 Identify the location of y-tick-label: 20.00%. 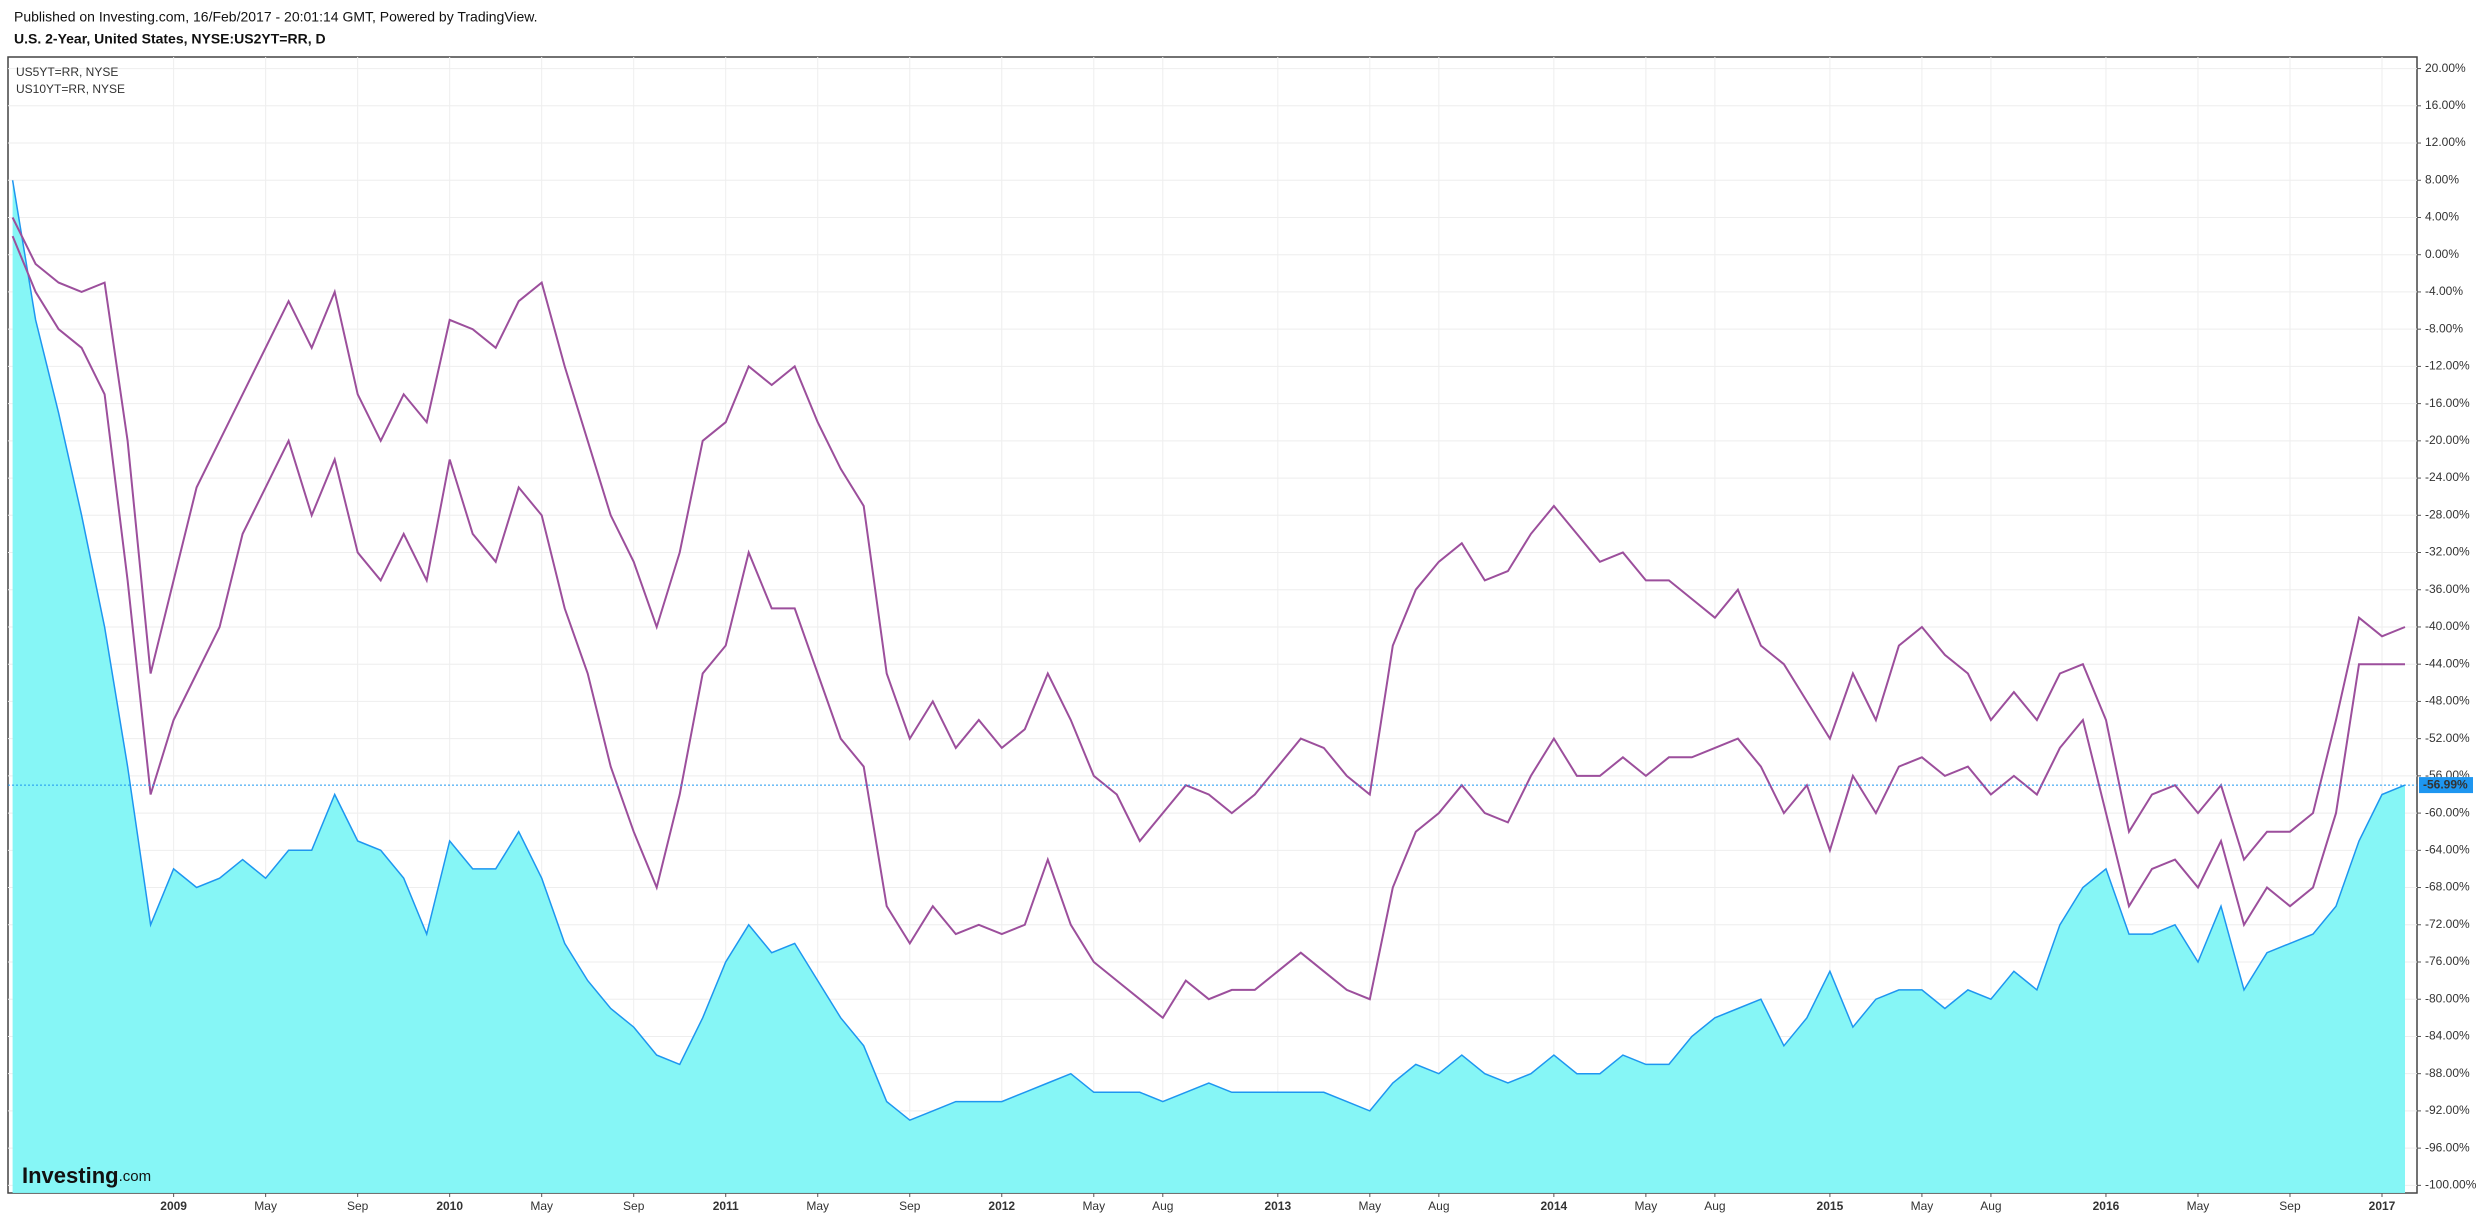
(2445, 68).